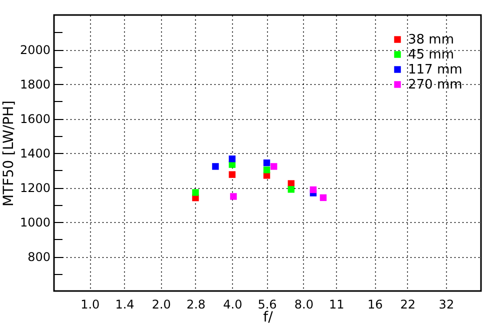  Describe the element at coordinates (35, 223) in the screenshot. I see `y-tick-label: 1000` at that location.